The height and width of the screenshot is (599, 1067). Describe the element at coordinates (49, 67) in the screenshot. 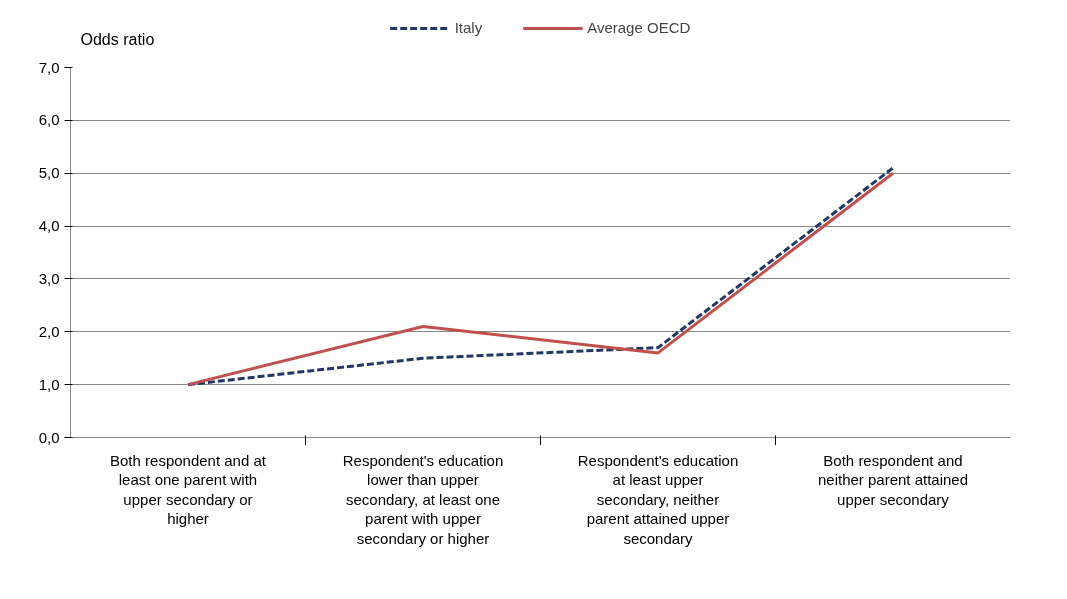

I see `y-tick-label: 7,0` at that location.